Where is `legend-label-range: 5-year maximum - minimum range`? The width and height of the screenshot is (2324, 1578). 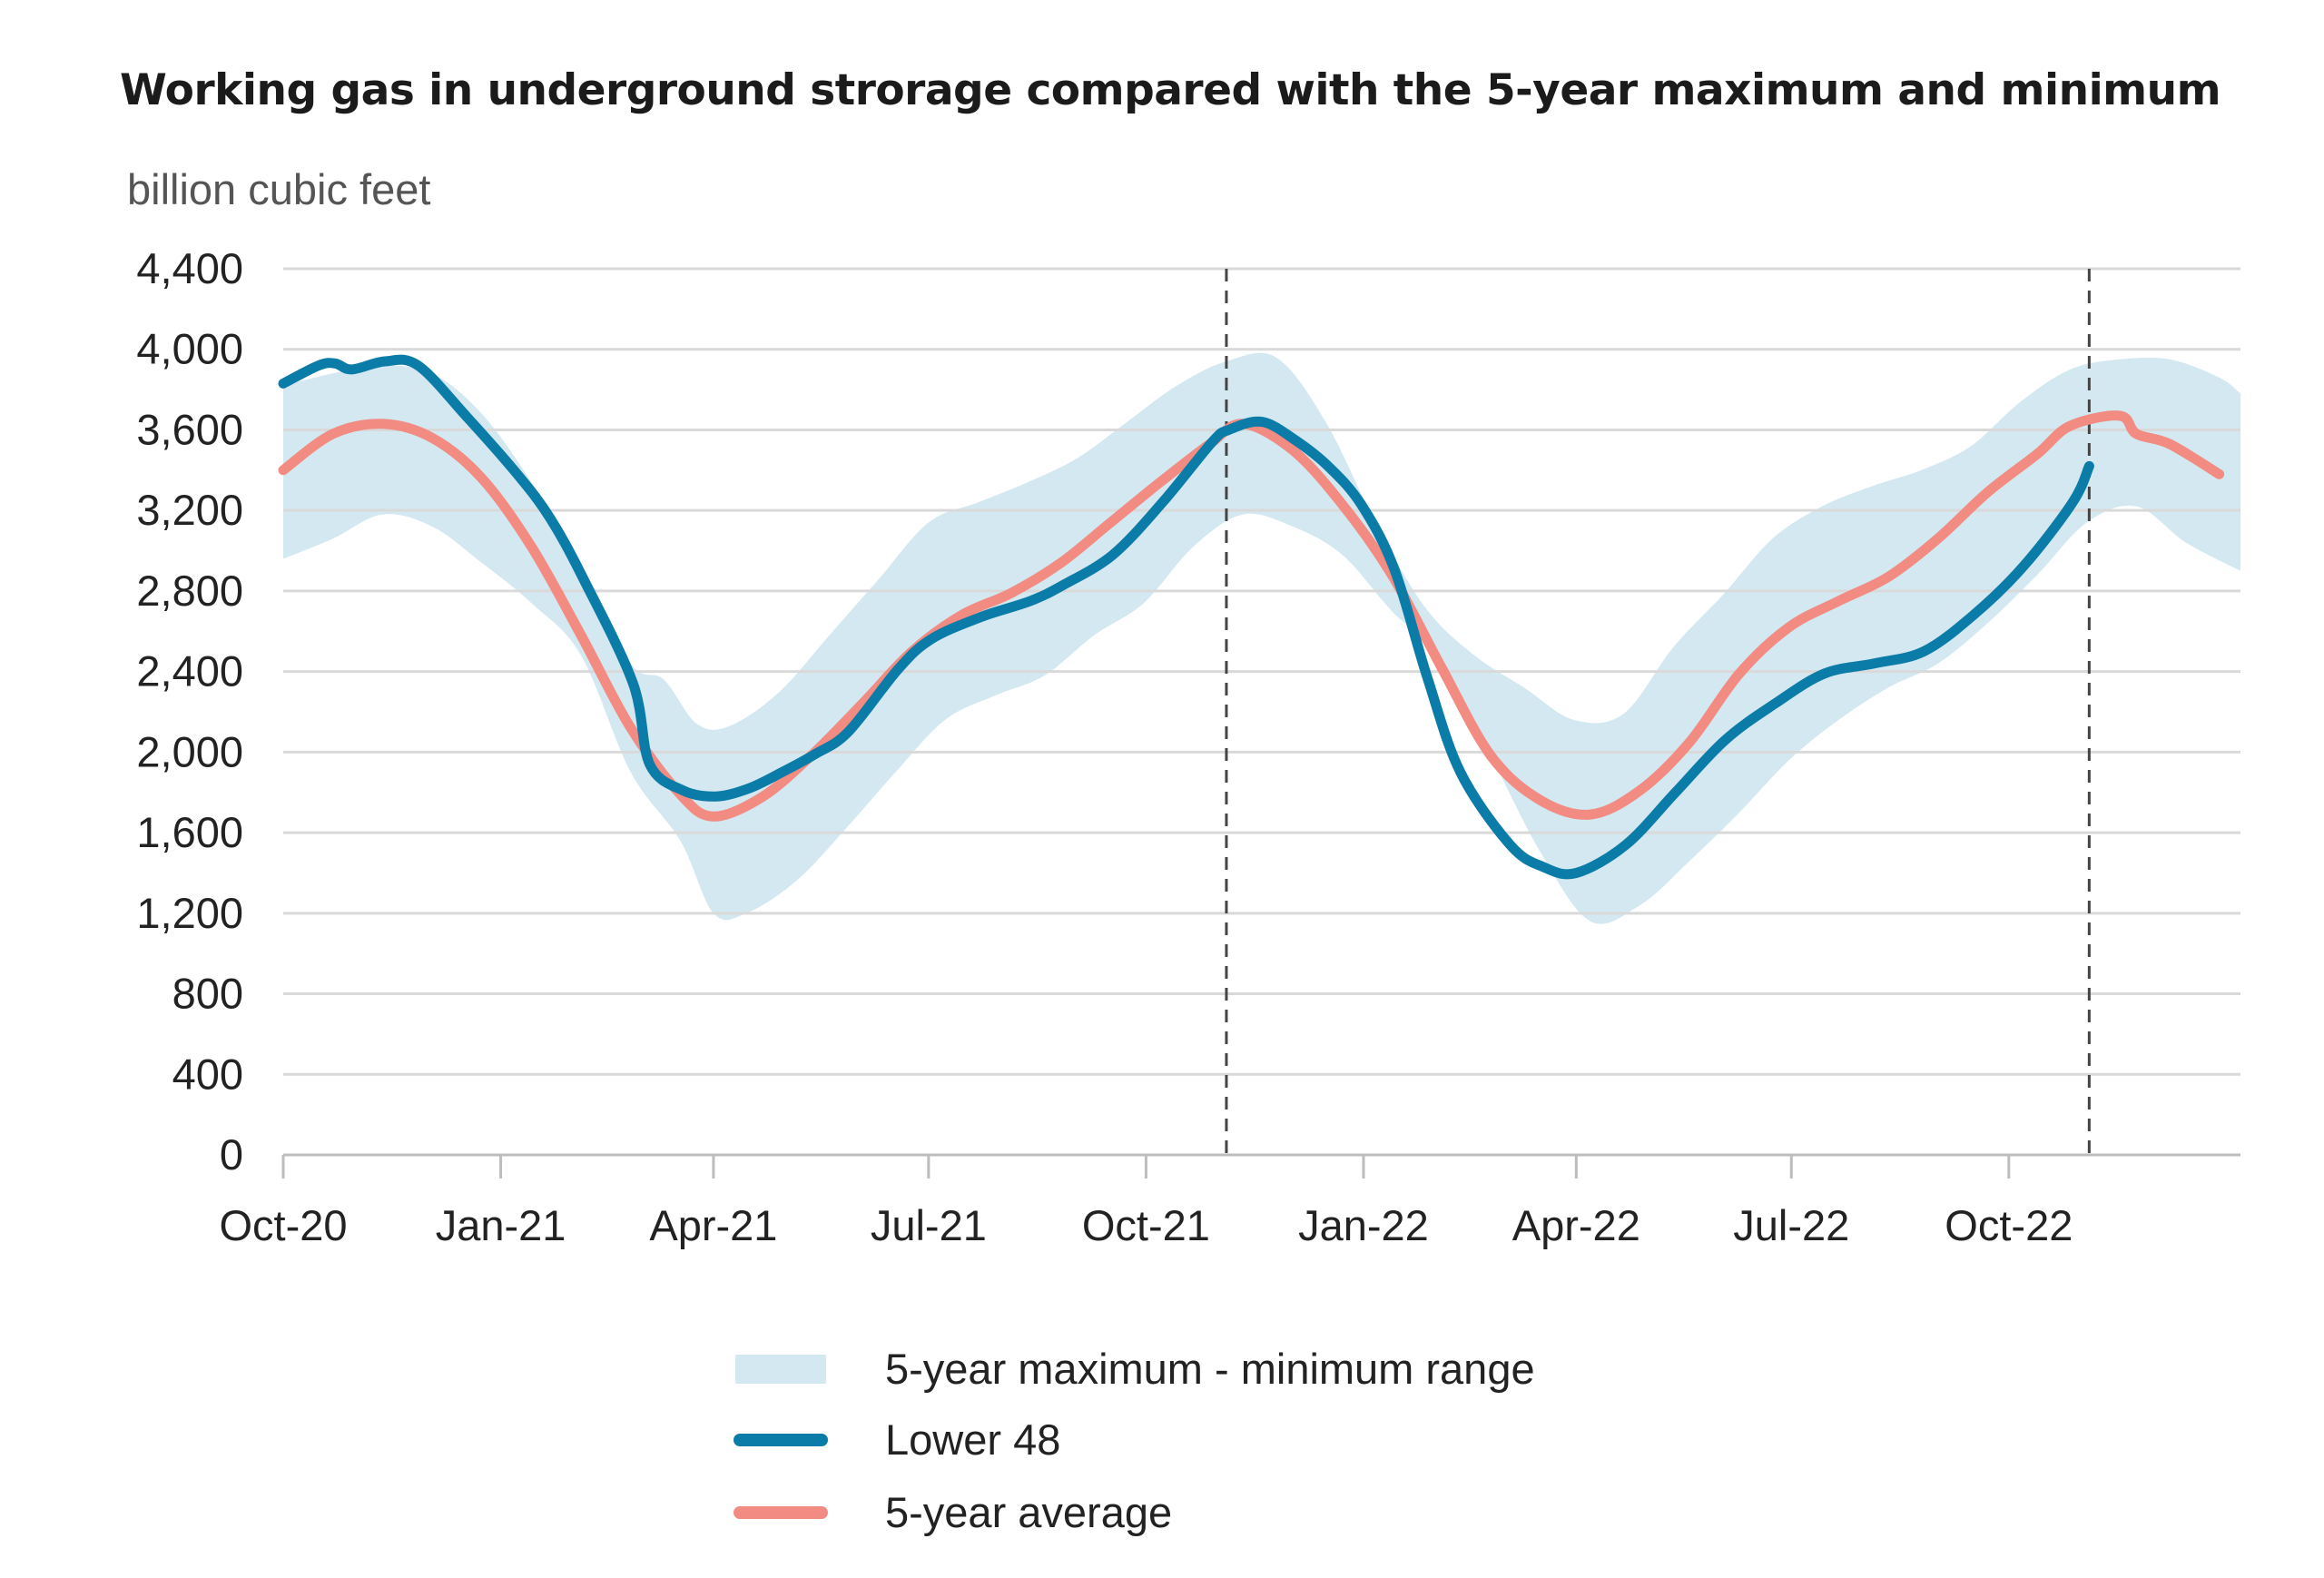 legend-label-range: 5-year maximum - minimum range is located at coordinates (1210, 1369).